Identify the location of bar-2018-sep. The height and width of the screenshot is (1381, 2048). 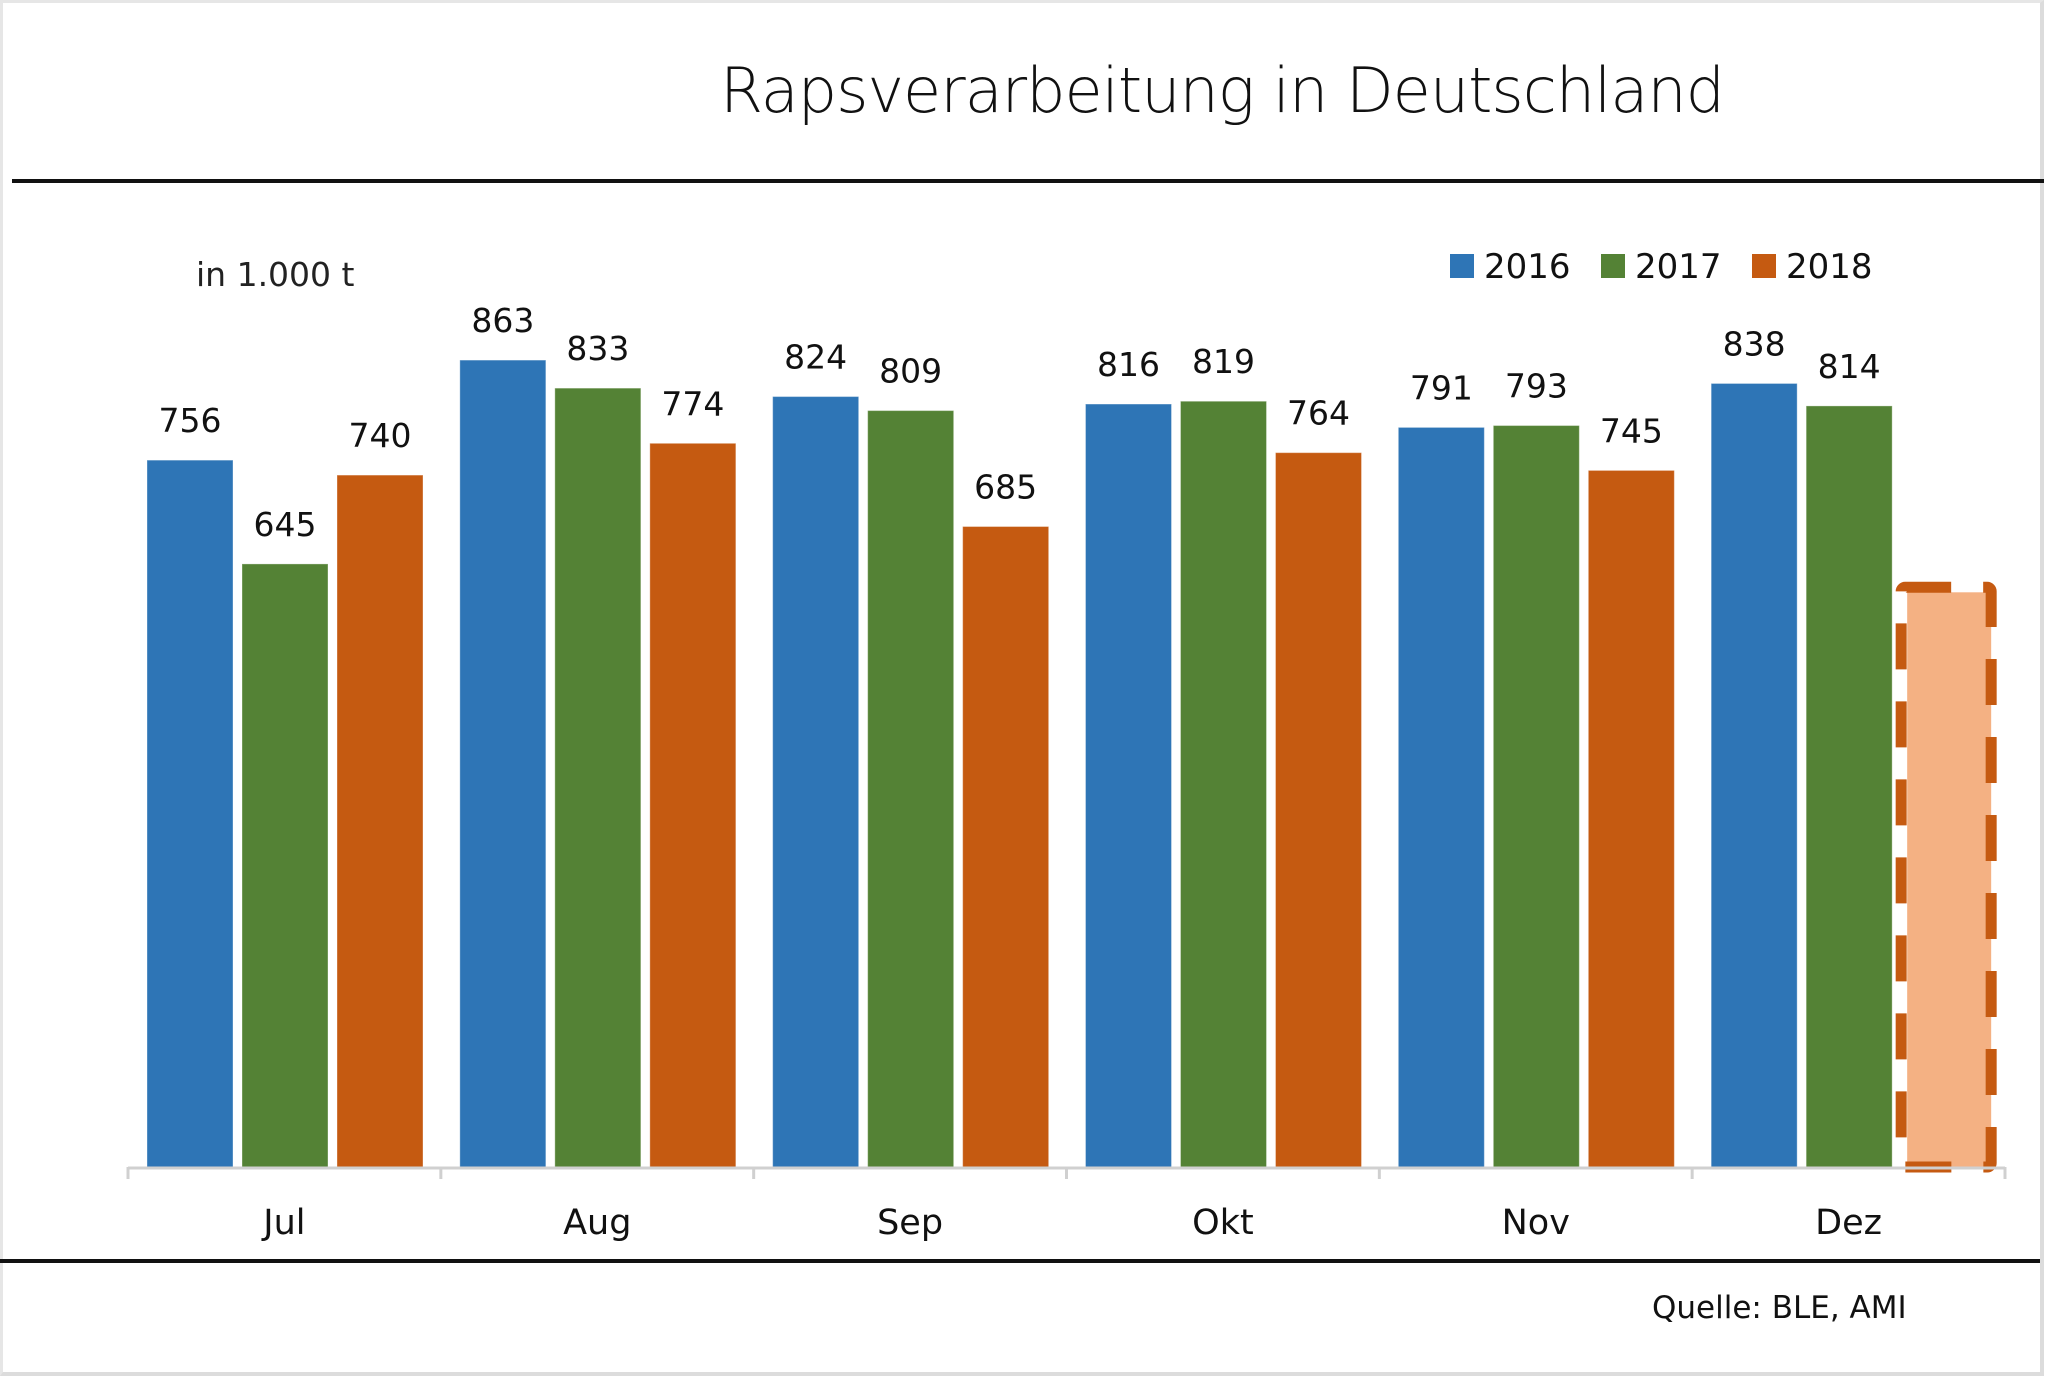
(1006, 847).